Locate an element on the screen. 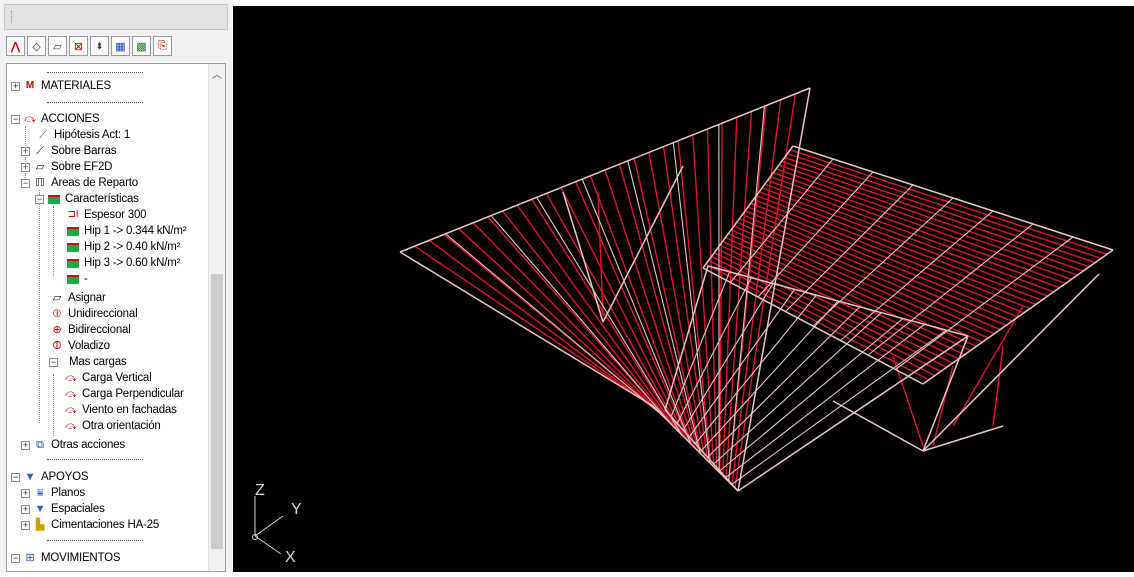 This screenshot has width=1134, height=577. tree-item-viento: ⤼ Viento en fachadas is located at coordinates (120, 410).